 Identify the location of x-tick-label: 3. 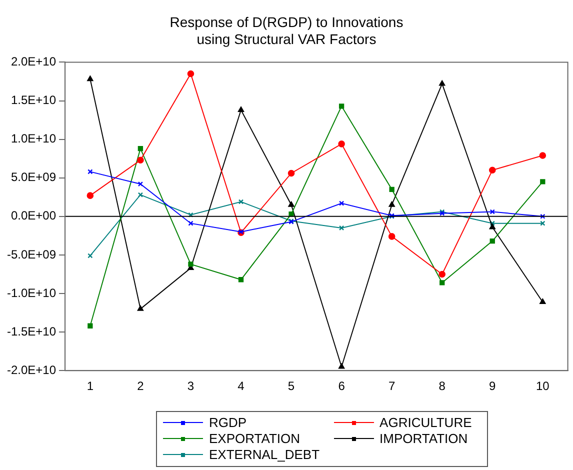
(190, 386).